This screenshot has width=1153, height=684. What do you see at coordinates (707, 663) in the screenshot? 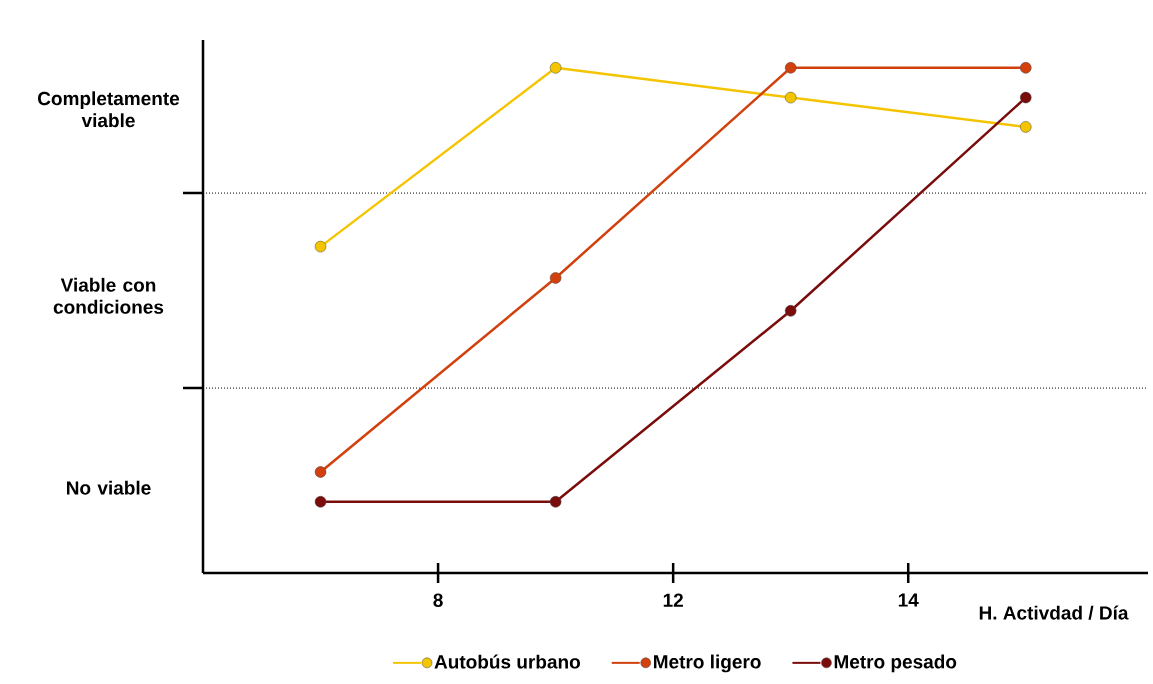
I see `legend-label: Metro ligero` at bounding box center [707, 663].